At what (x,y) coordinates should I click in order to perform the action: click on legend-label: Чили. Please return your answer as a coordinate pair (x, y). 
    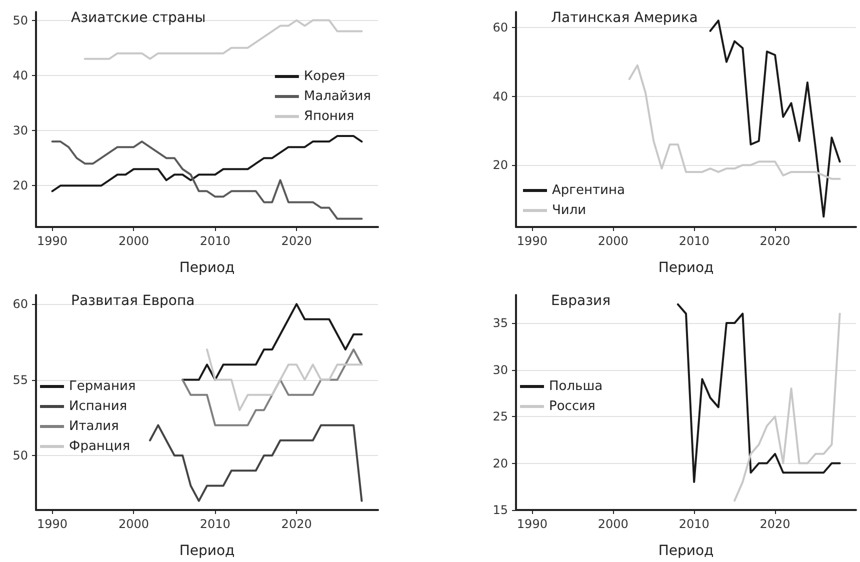
    Looking at the image, I should click on (569, 210).